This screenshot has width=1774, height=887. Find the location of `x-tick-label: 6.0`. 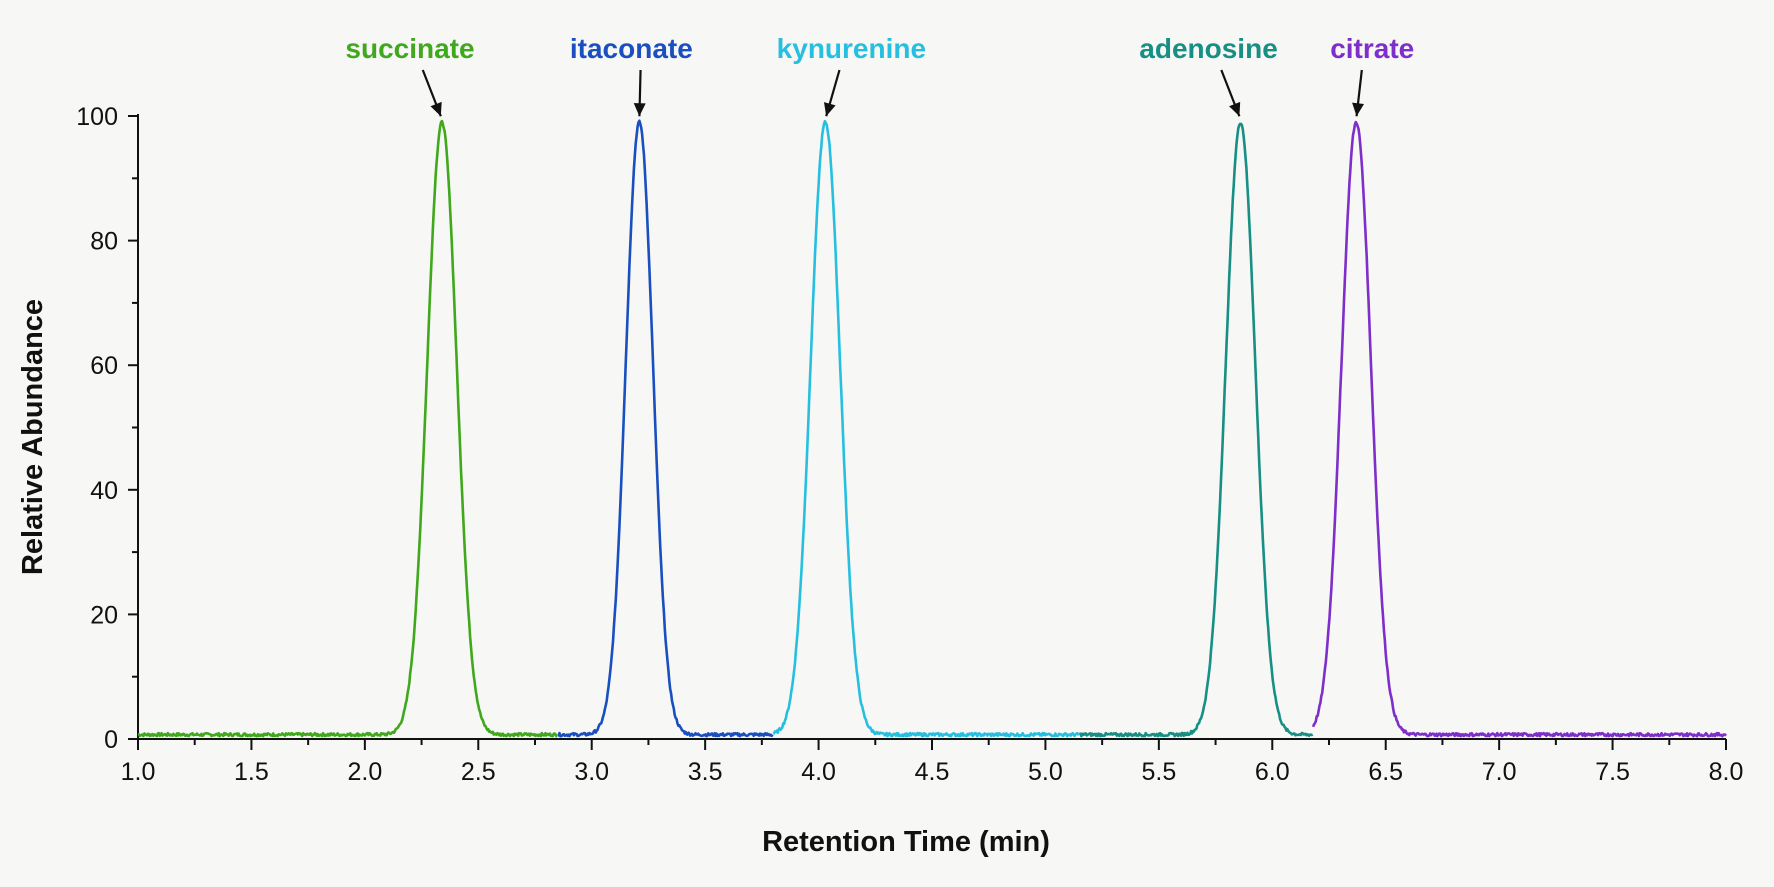

x-tick-label: 6.0 is located at coordinates (1272, 772).